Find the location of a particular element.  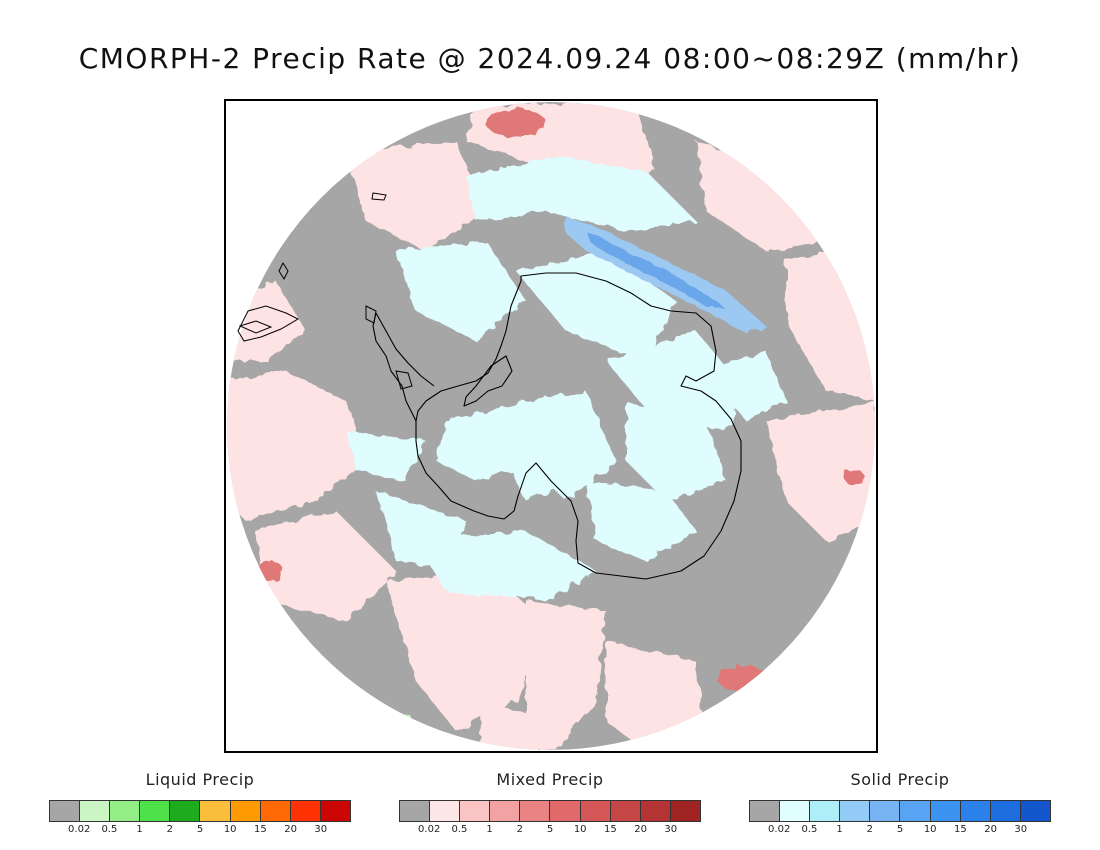

legend-title-mixed: Mixed Precip is located at coordinates (550, 779).